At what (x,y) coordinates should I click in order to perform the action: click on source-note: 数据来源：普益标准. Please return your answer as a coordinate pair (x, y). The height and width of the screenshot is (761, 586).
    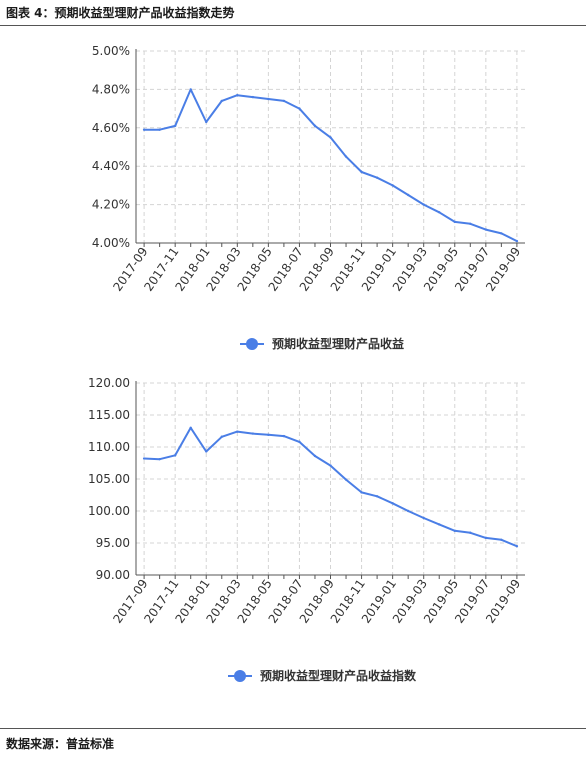
    Looking at the image, I should click on (60, 744).